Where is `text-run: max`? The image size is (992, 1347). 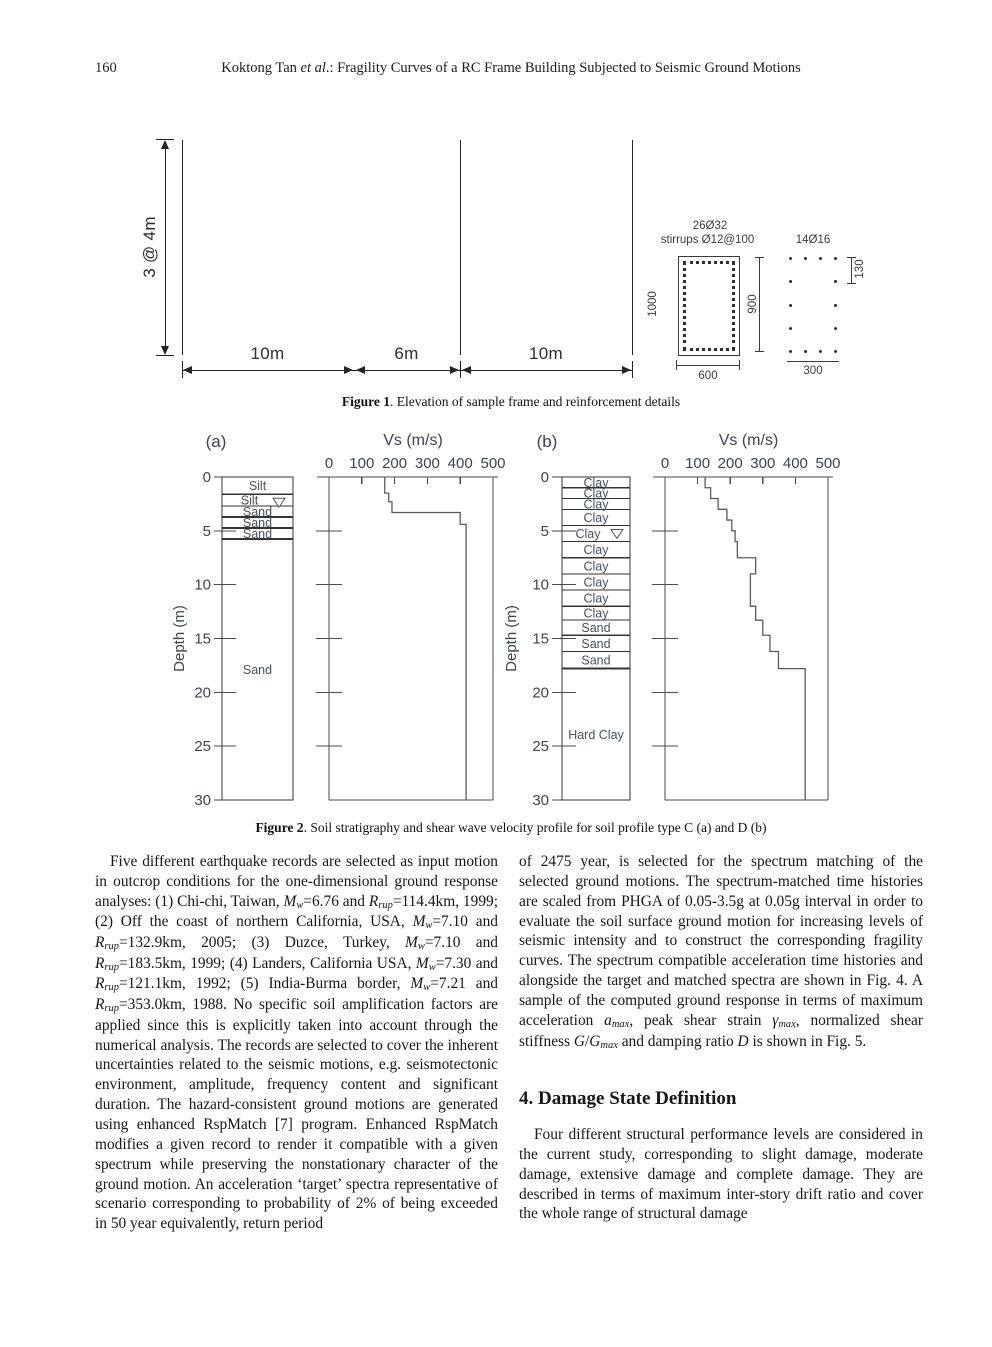 text-run: max is located at coordinates (620, 1025).